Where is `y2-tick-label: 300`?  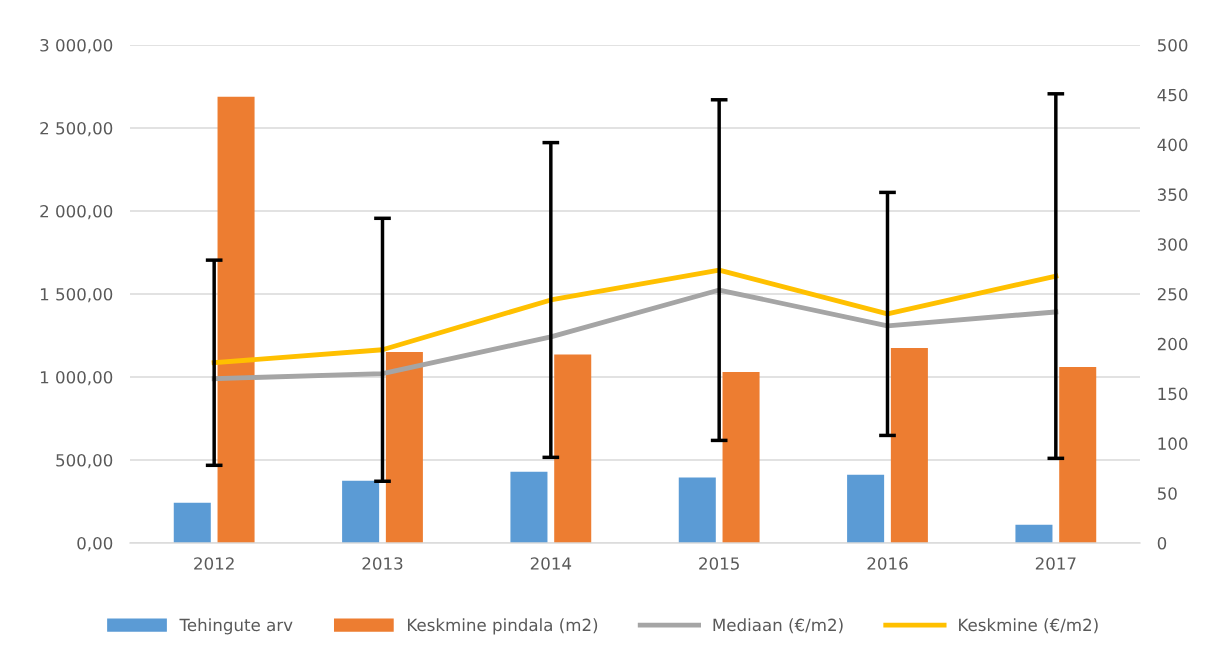
y2-tick-label: 300 is located at coordinates (1172, 244).